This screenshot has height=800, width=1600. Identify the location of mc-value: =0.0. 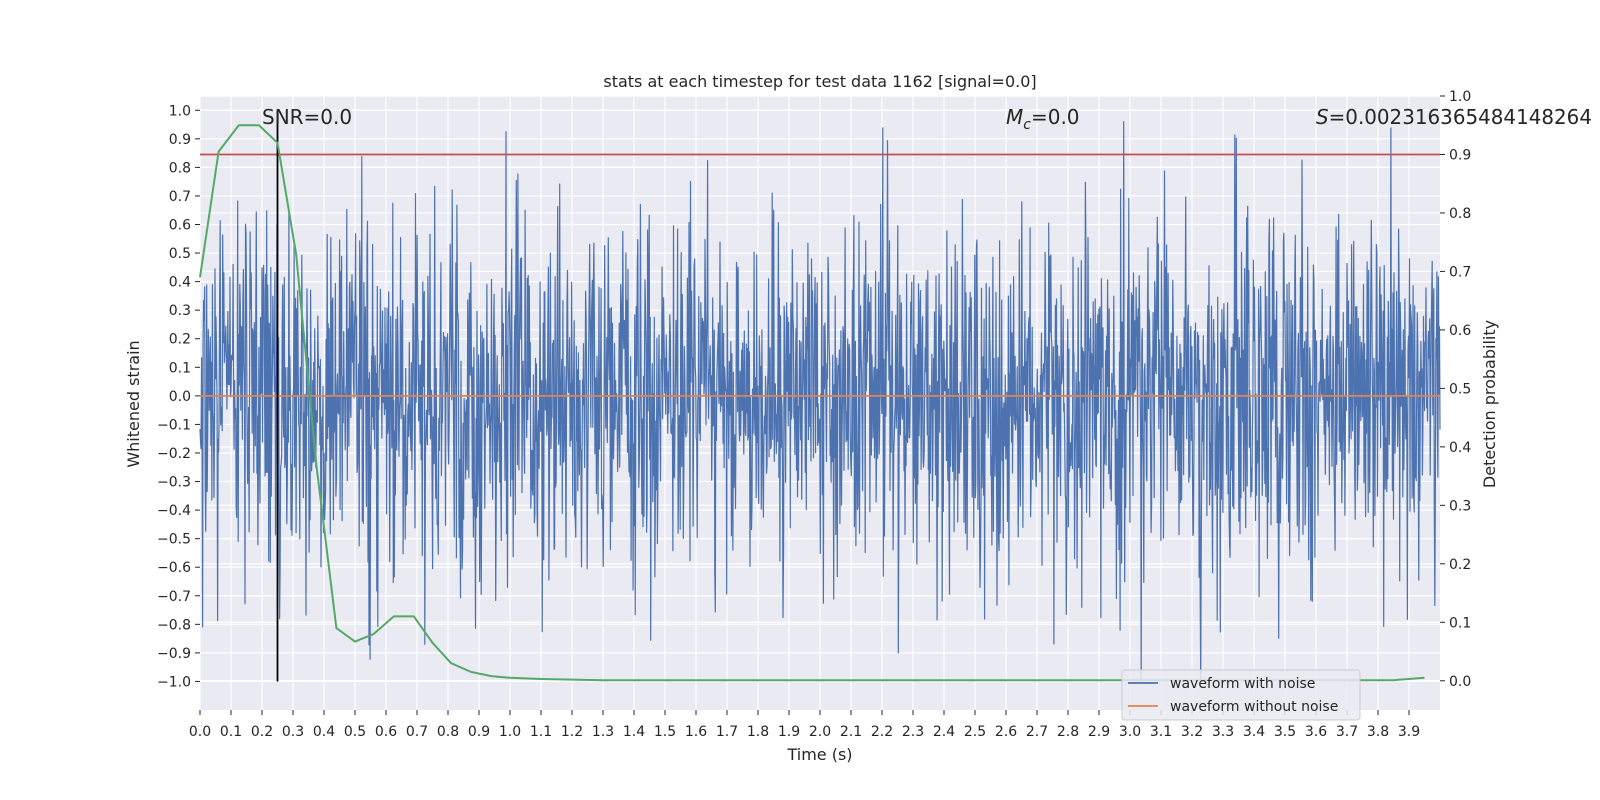
(1055, 117).